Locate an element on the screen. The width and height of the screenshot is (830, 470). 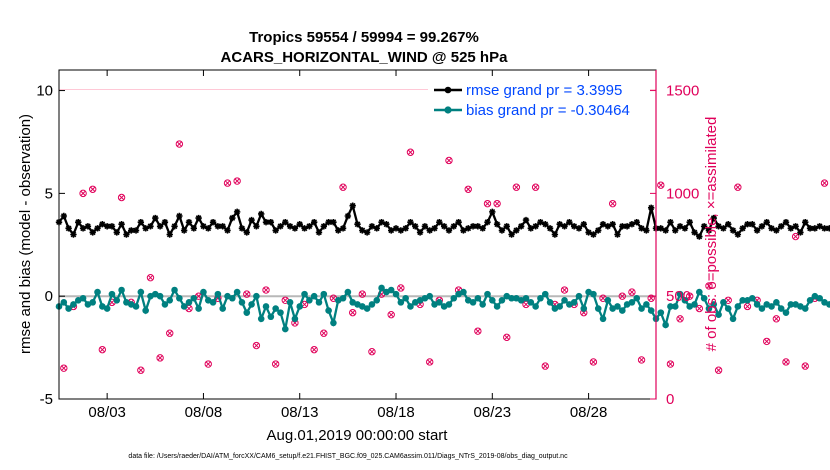
x-axis-label: Aug.01,2019 00:00:00 start is located at coordinates (358, 435).